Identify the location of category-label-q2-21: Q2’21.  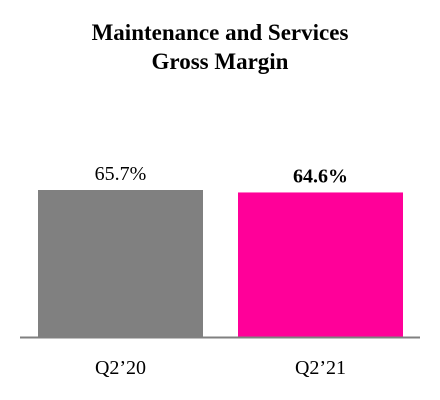
(320, 368).